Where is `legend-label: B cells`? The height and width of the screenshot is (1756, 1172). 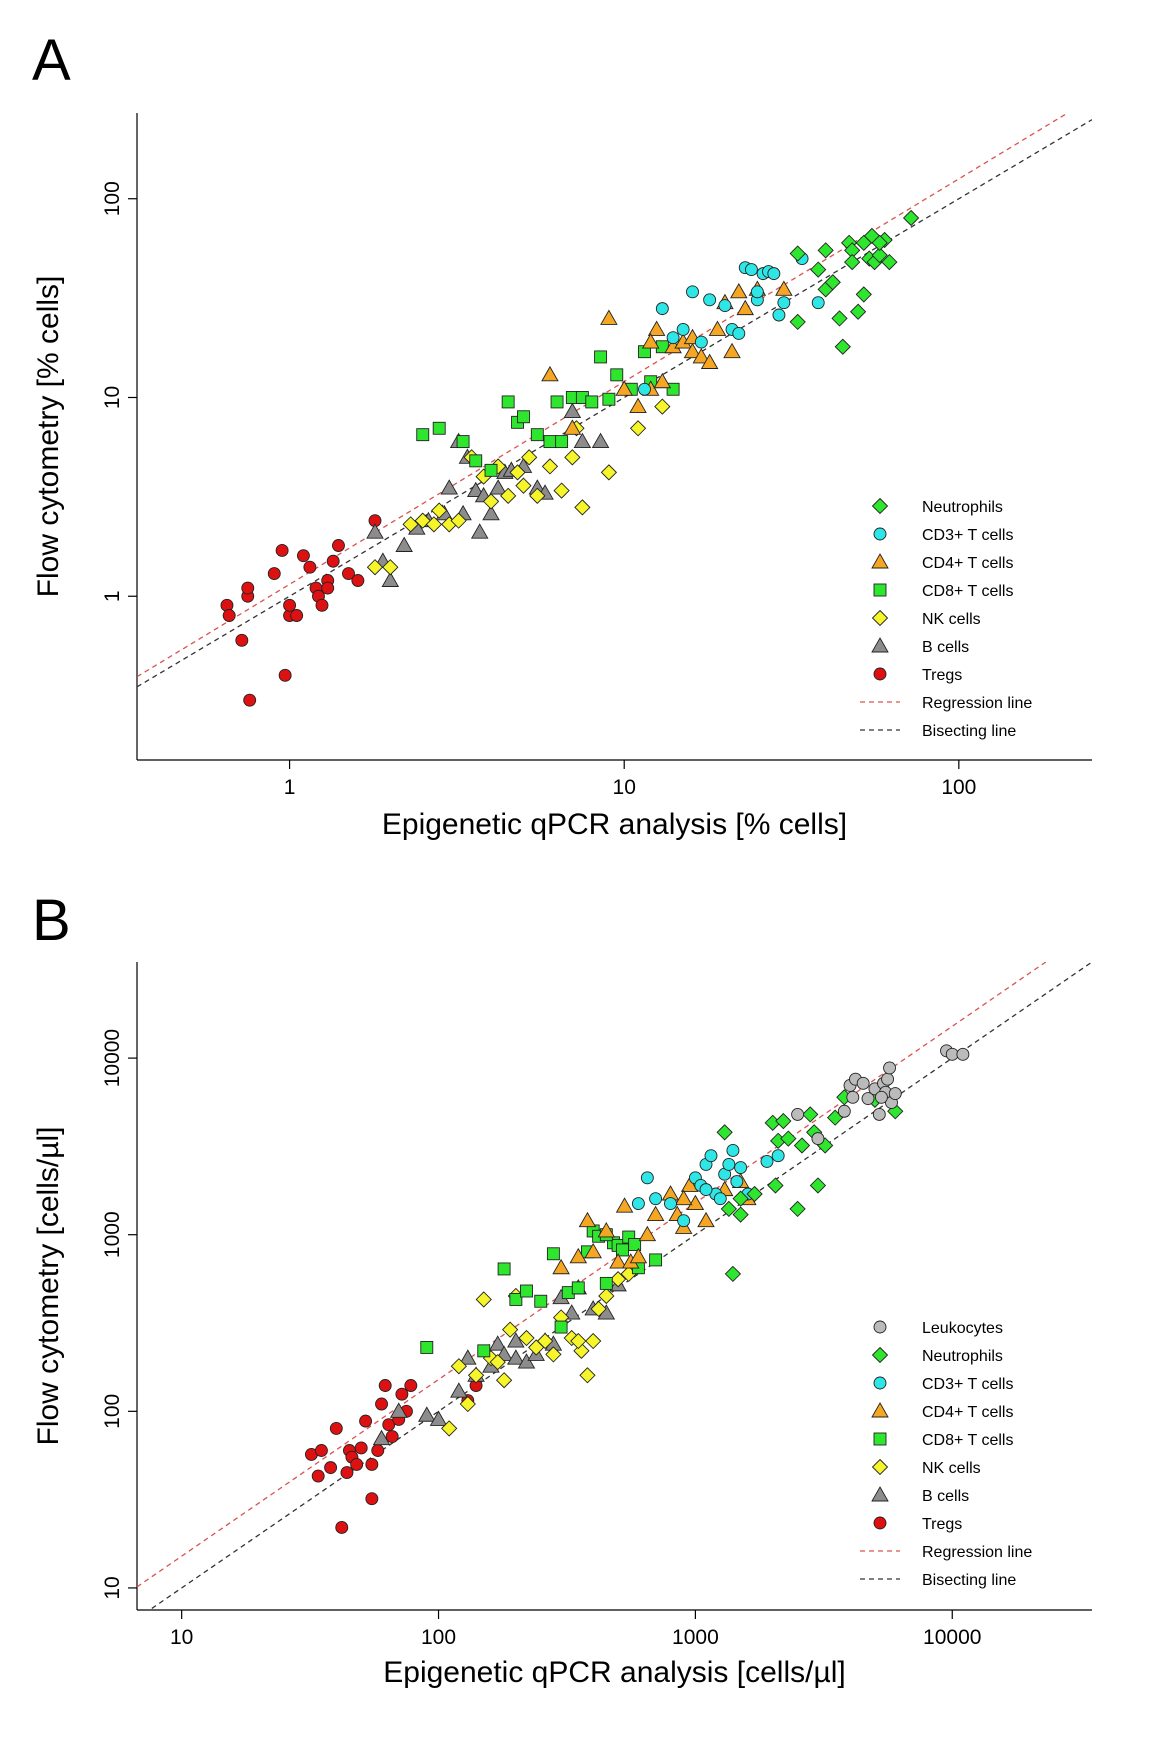
legend-label: B cells is located at coordinates (945, 647).